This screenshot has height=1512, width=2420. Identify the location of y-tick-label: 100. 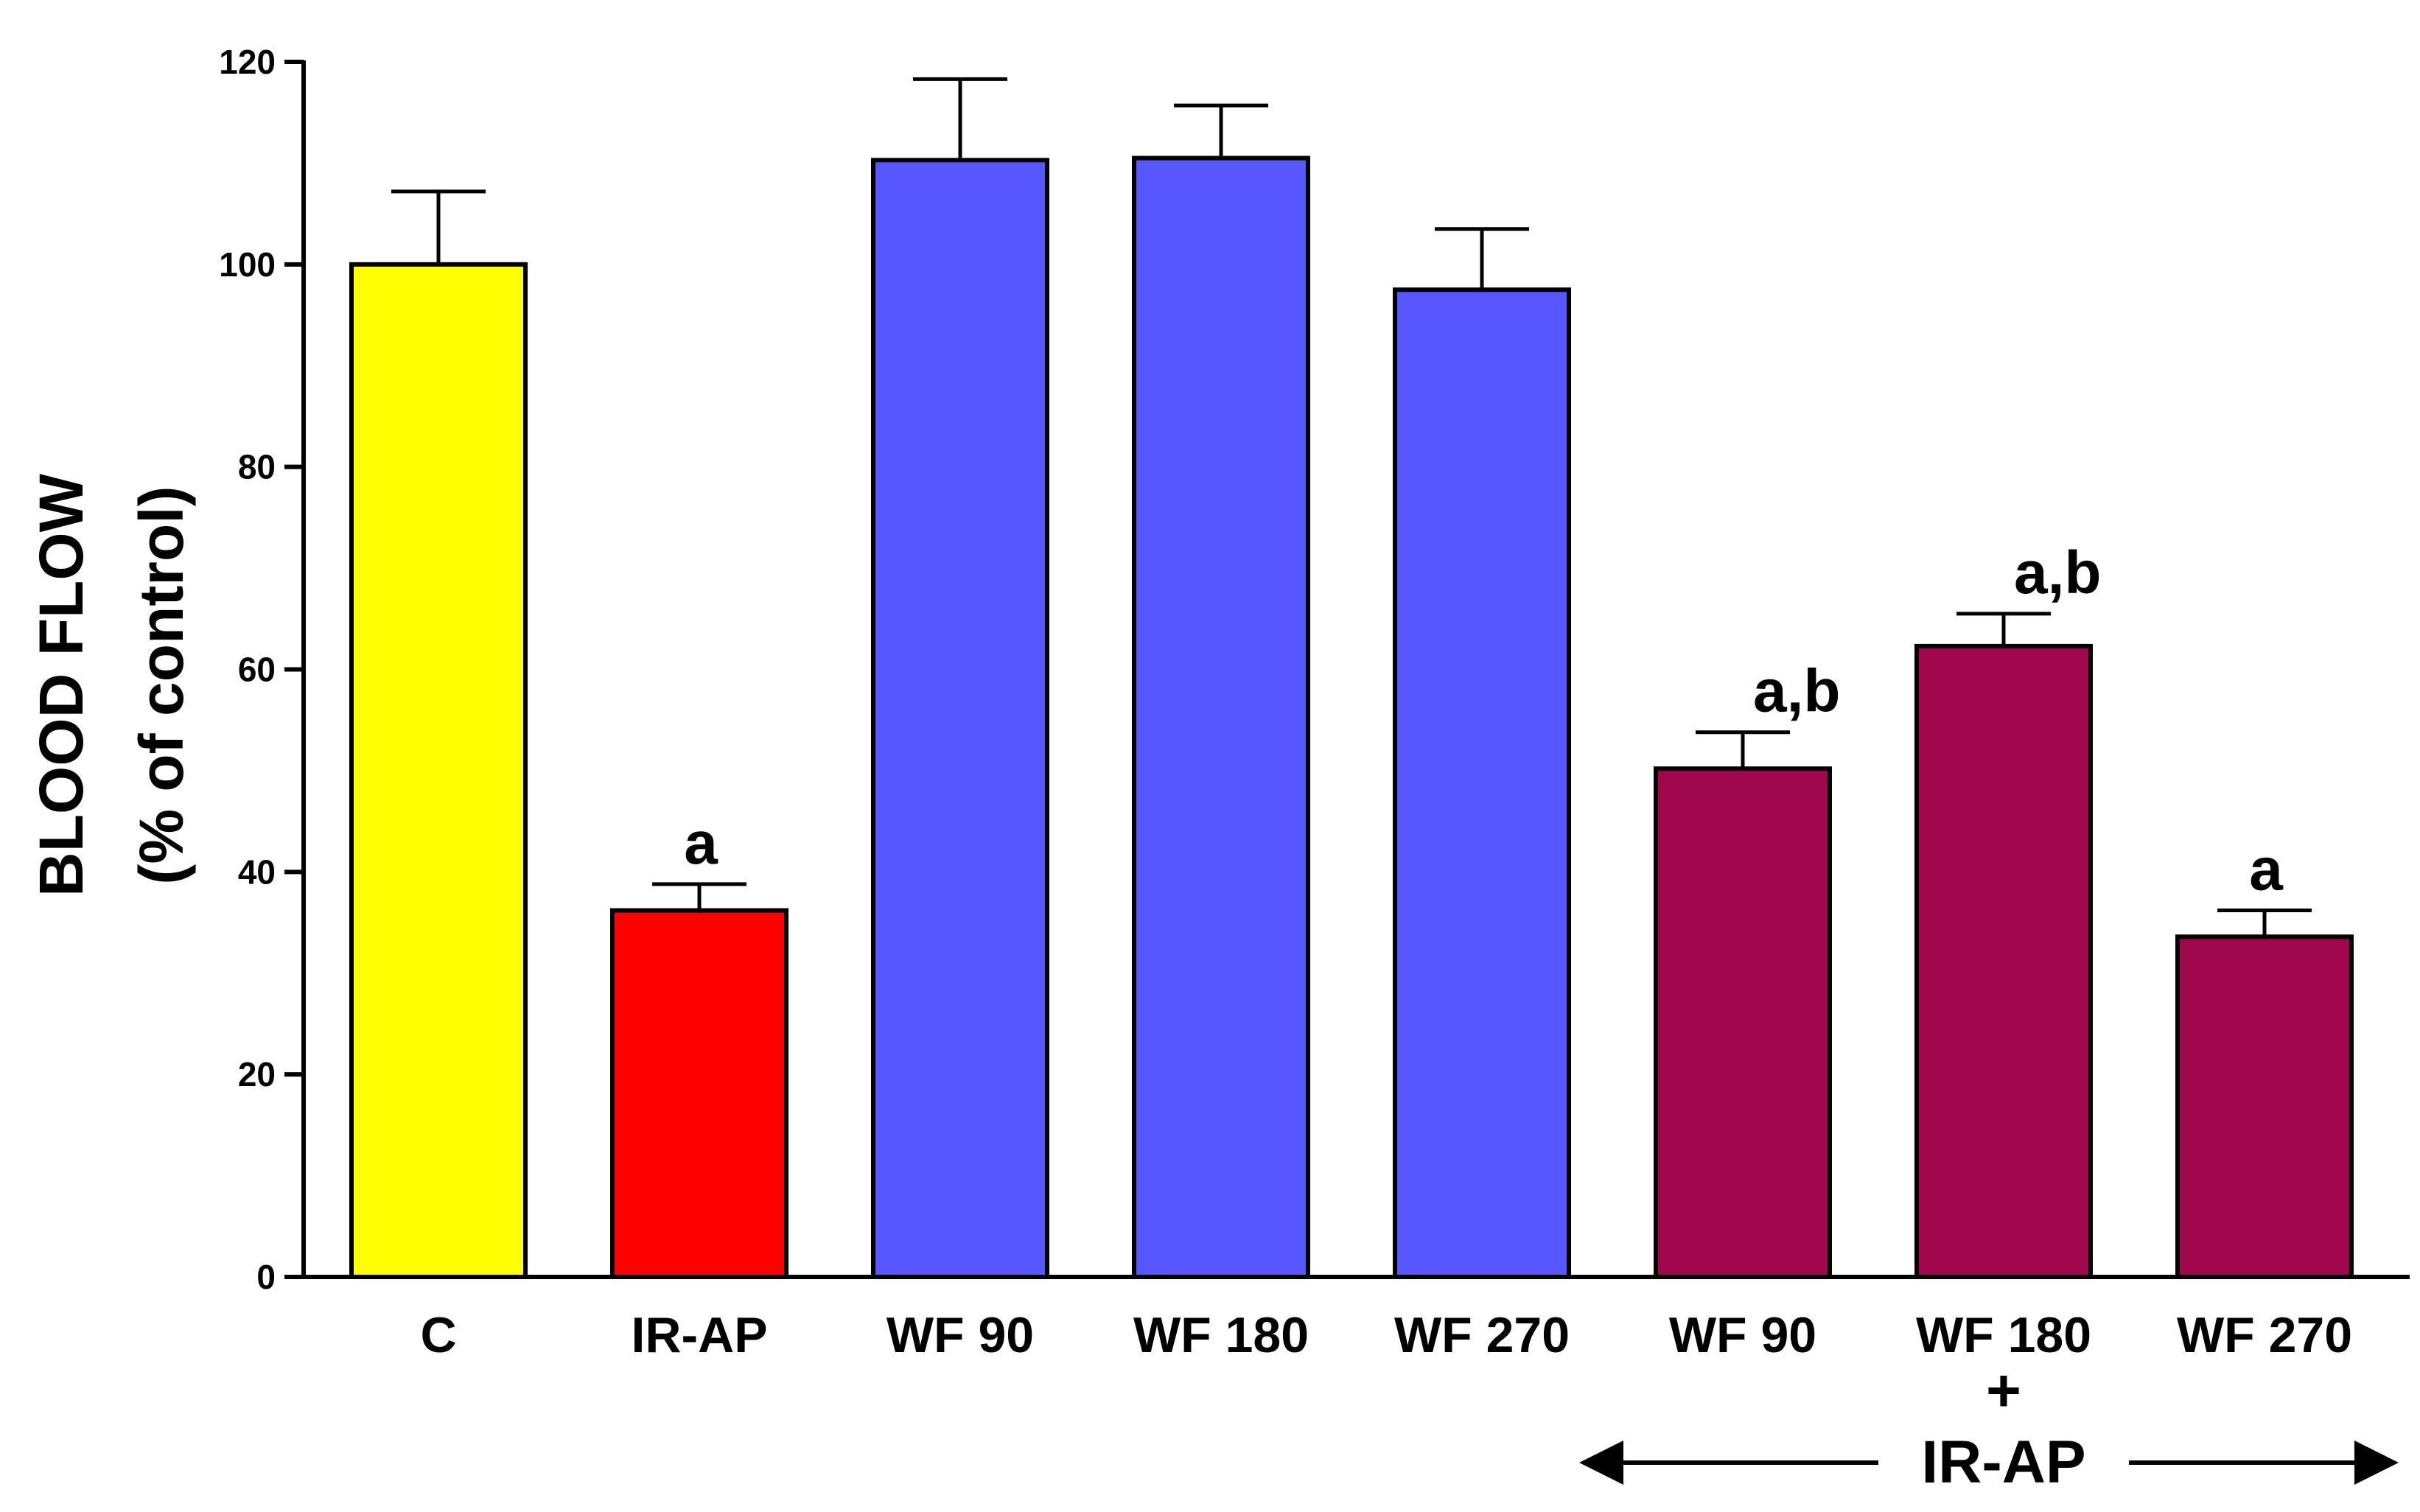
(247, 264).